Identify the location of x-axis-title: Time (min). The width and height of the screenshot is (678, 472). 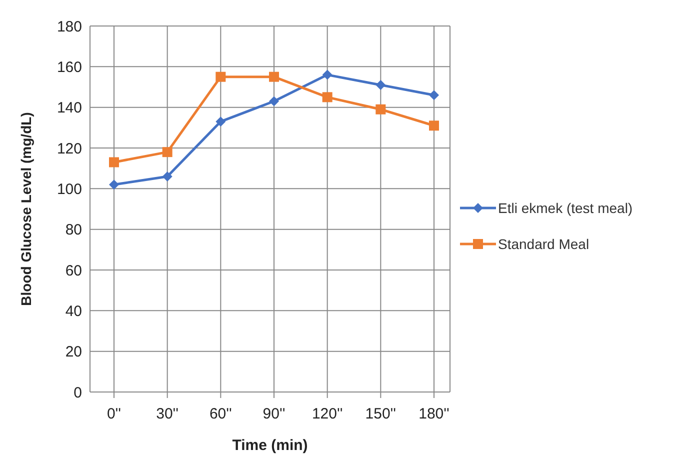
(270, 445).